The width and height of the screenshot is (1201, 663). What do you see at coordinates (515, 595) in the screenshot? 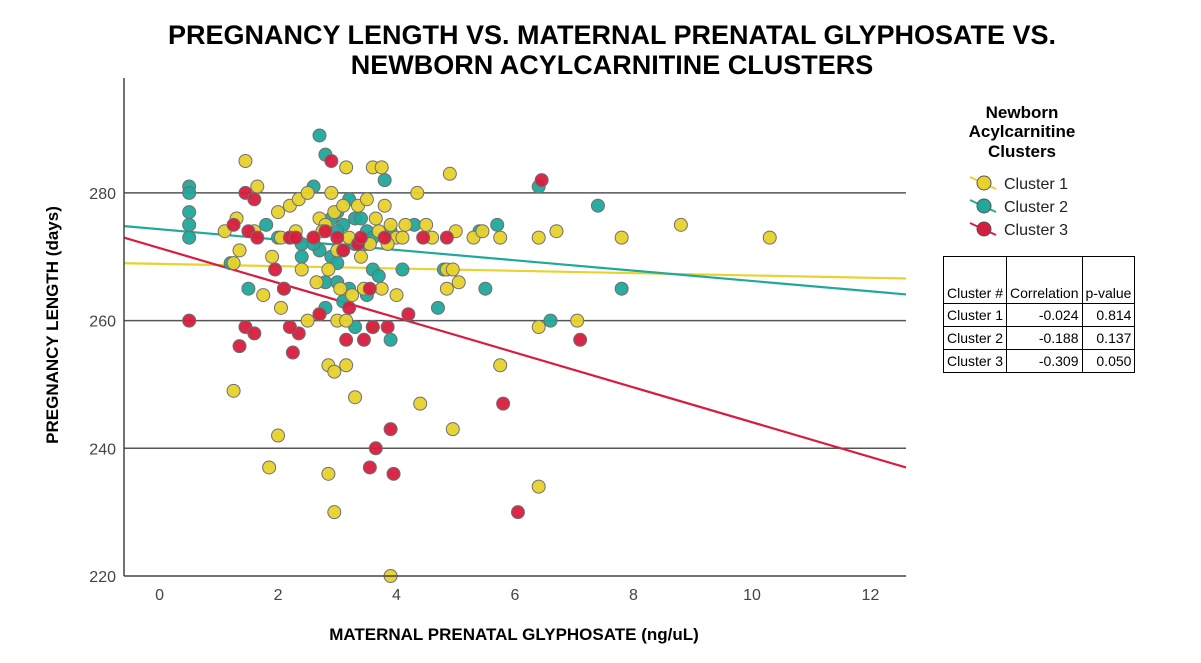
I see `x-tick-label: 6` at bounding box center [515, 595].